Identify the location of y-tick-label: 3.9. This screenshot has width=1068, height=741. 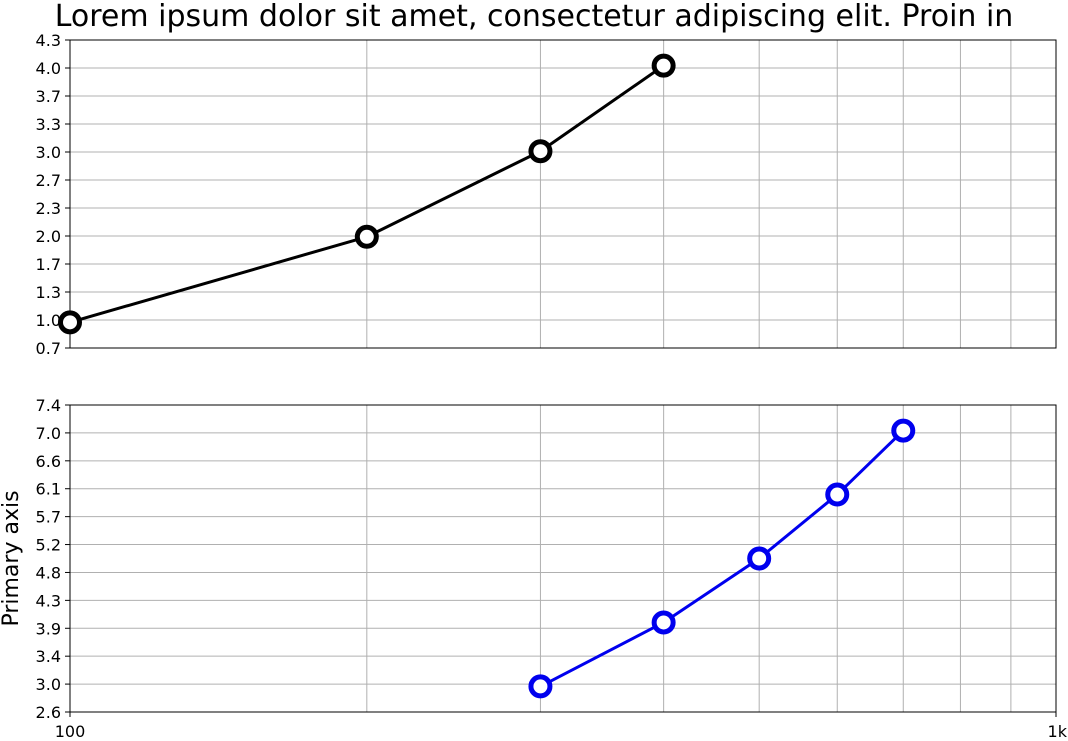
(48, 628).